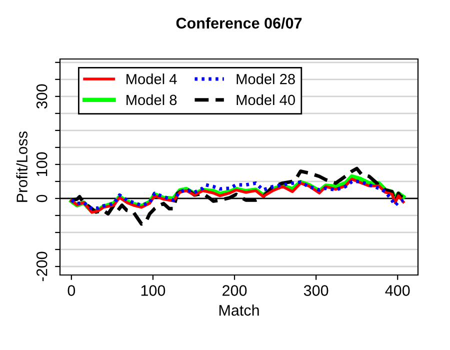 This screenshot has height=350, width=450. I want to click on x-axis-title: Match, so click(239, 310).